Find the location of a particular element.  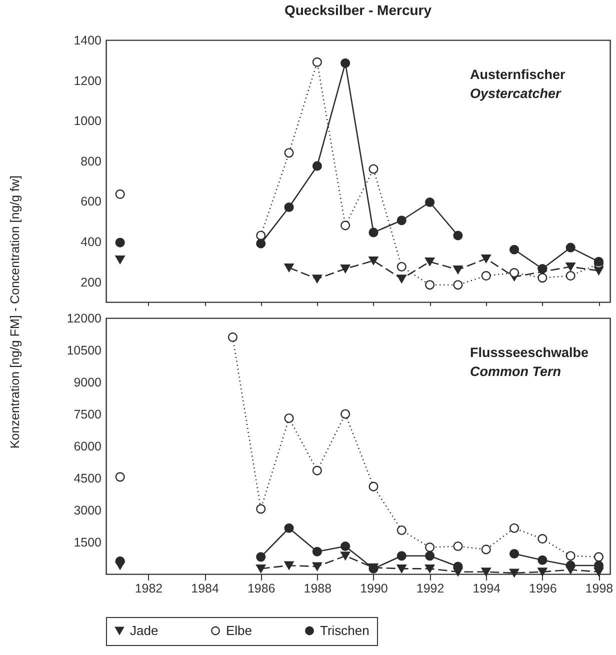

y-tick-label: 1000 is located at coordinates (88, 121).